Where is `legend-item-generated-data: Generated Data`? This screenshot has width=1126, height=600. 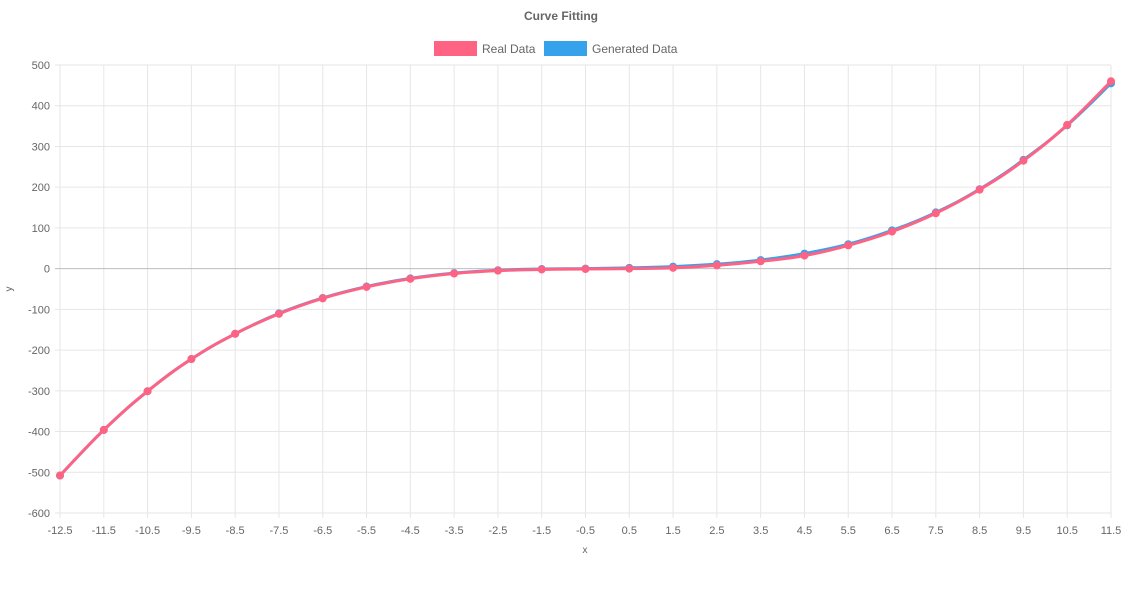 legend-item-generated-data: Generated Data is located at coordinates (611, 48).